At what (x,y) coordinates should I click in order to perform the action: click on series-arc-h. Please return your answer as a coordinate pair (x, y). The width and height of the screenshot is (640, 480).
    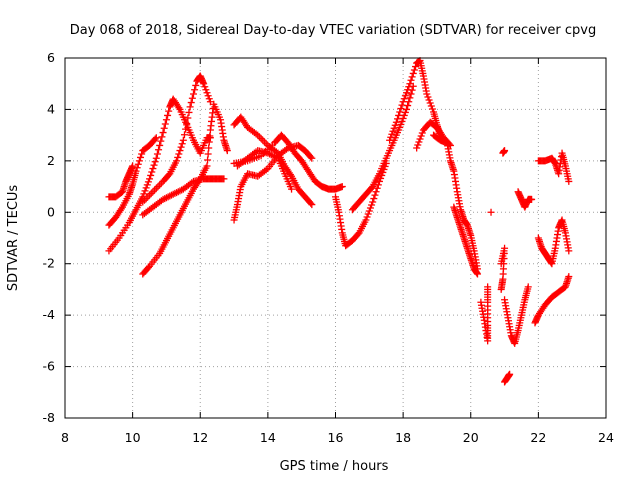
    Looking at the image, I should click on (288, 162).